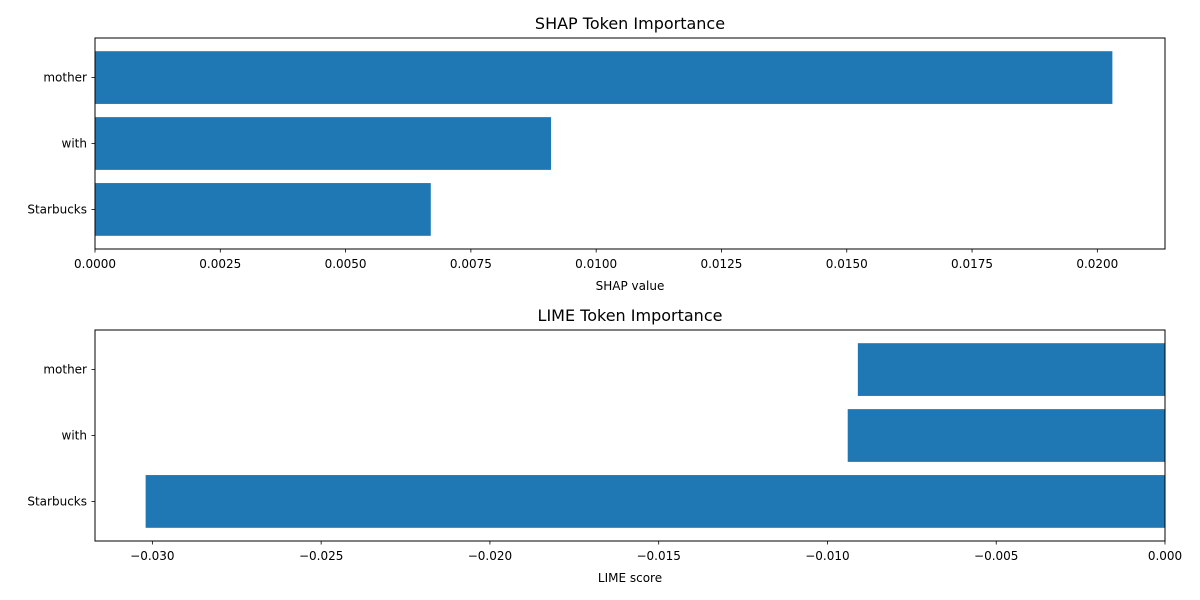 The height and width of the screenshot is (600, 1200). Describe the element at coordinates (596, 264) in the screenshot. I see `x-tick-label: 0.0100` at that location.